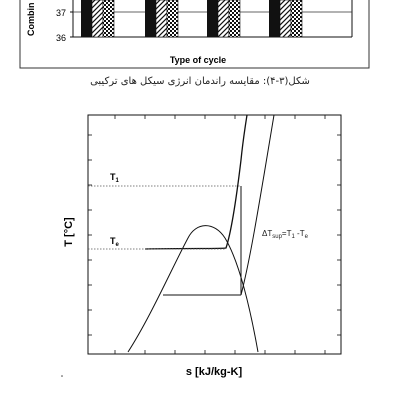 The width and height of the screenshot is (400, 400). I want to click on te-label: Te, so click(115, 242).